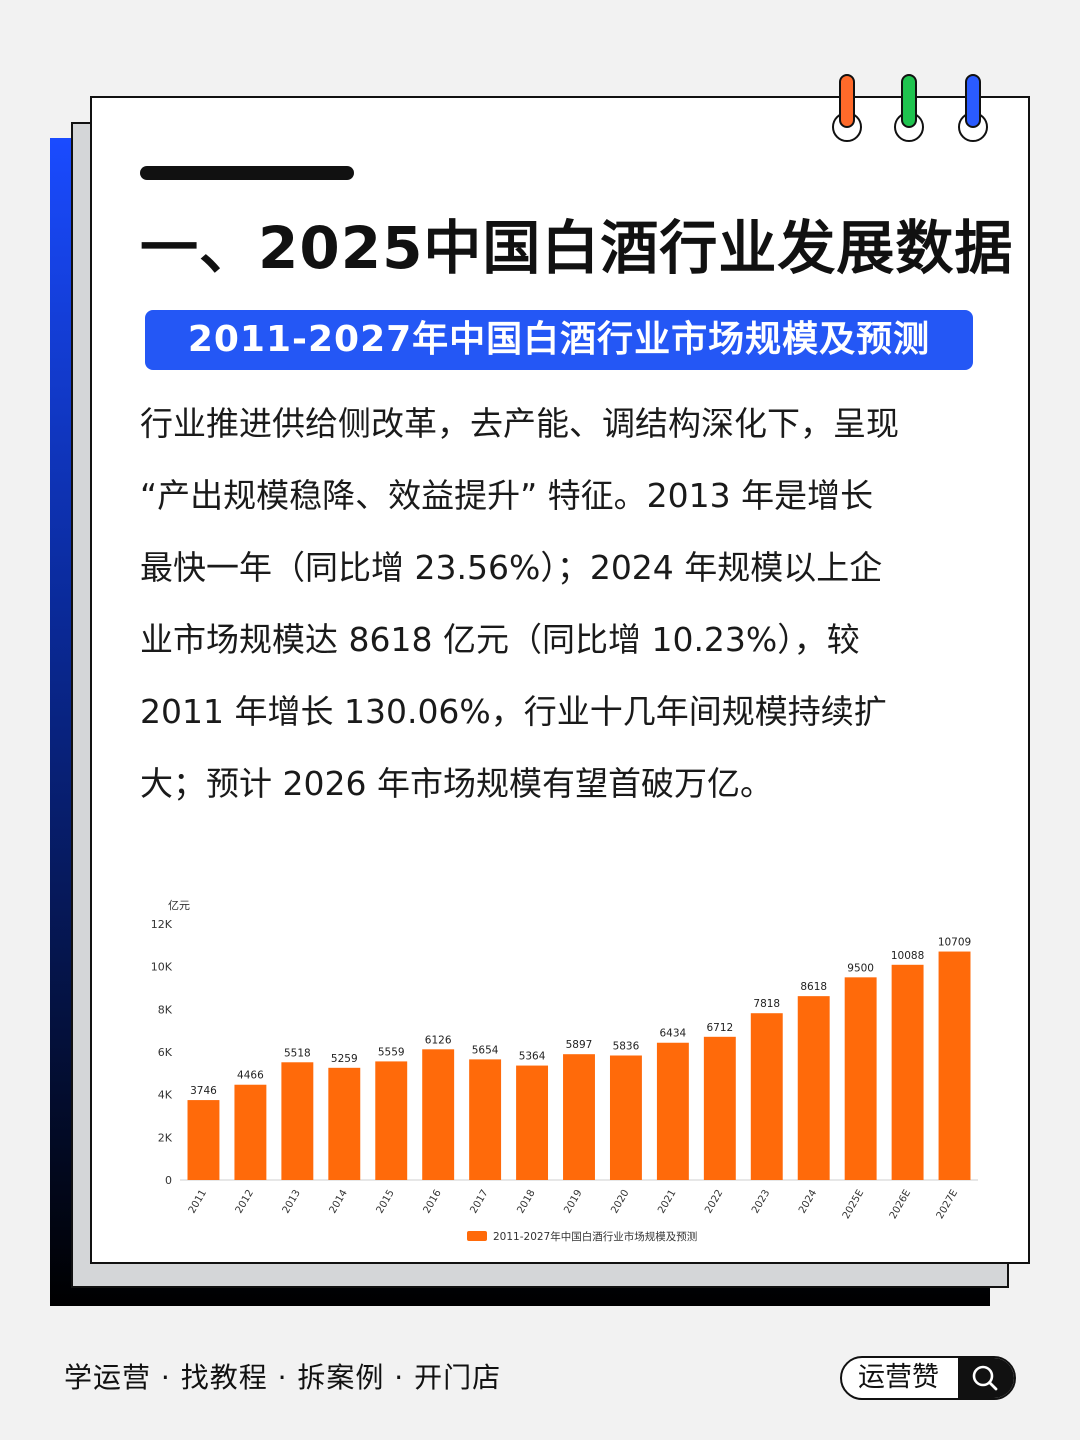 The image size is (1080, 1440). I want to click on paragraph-line: 最快一年（同比增 23.56%）；2024 年规模以上企, so click(511, 567).